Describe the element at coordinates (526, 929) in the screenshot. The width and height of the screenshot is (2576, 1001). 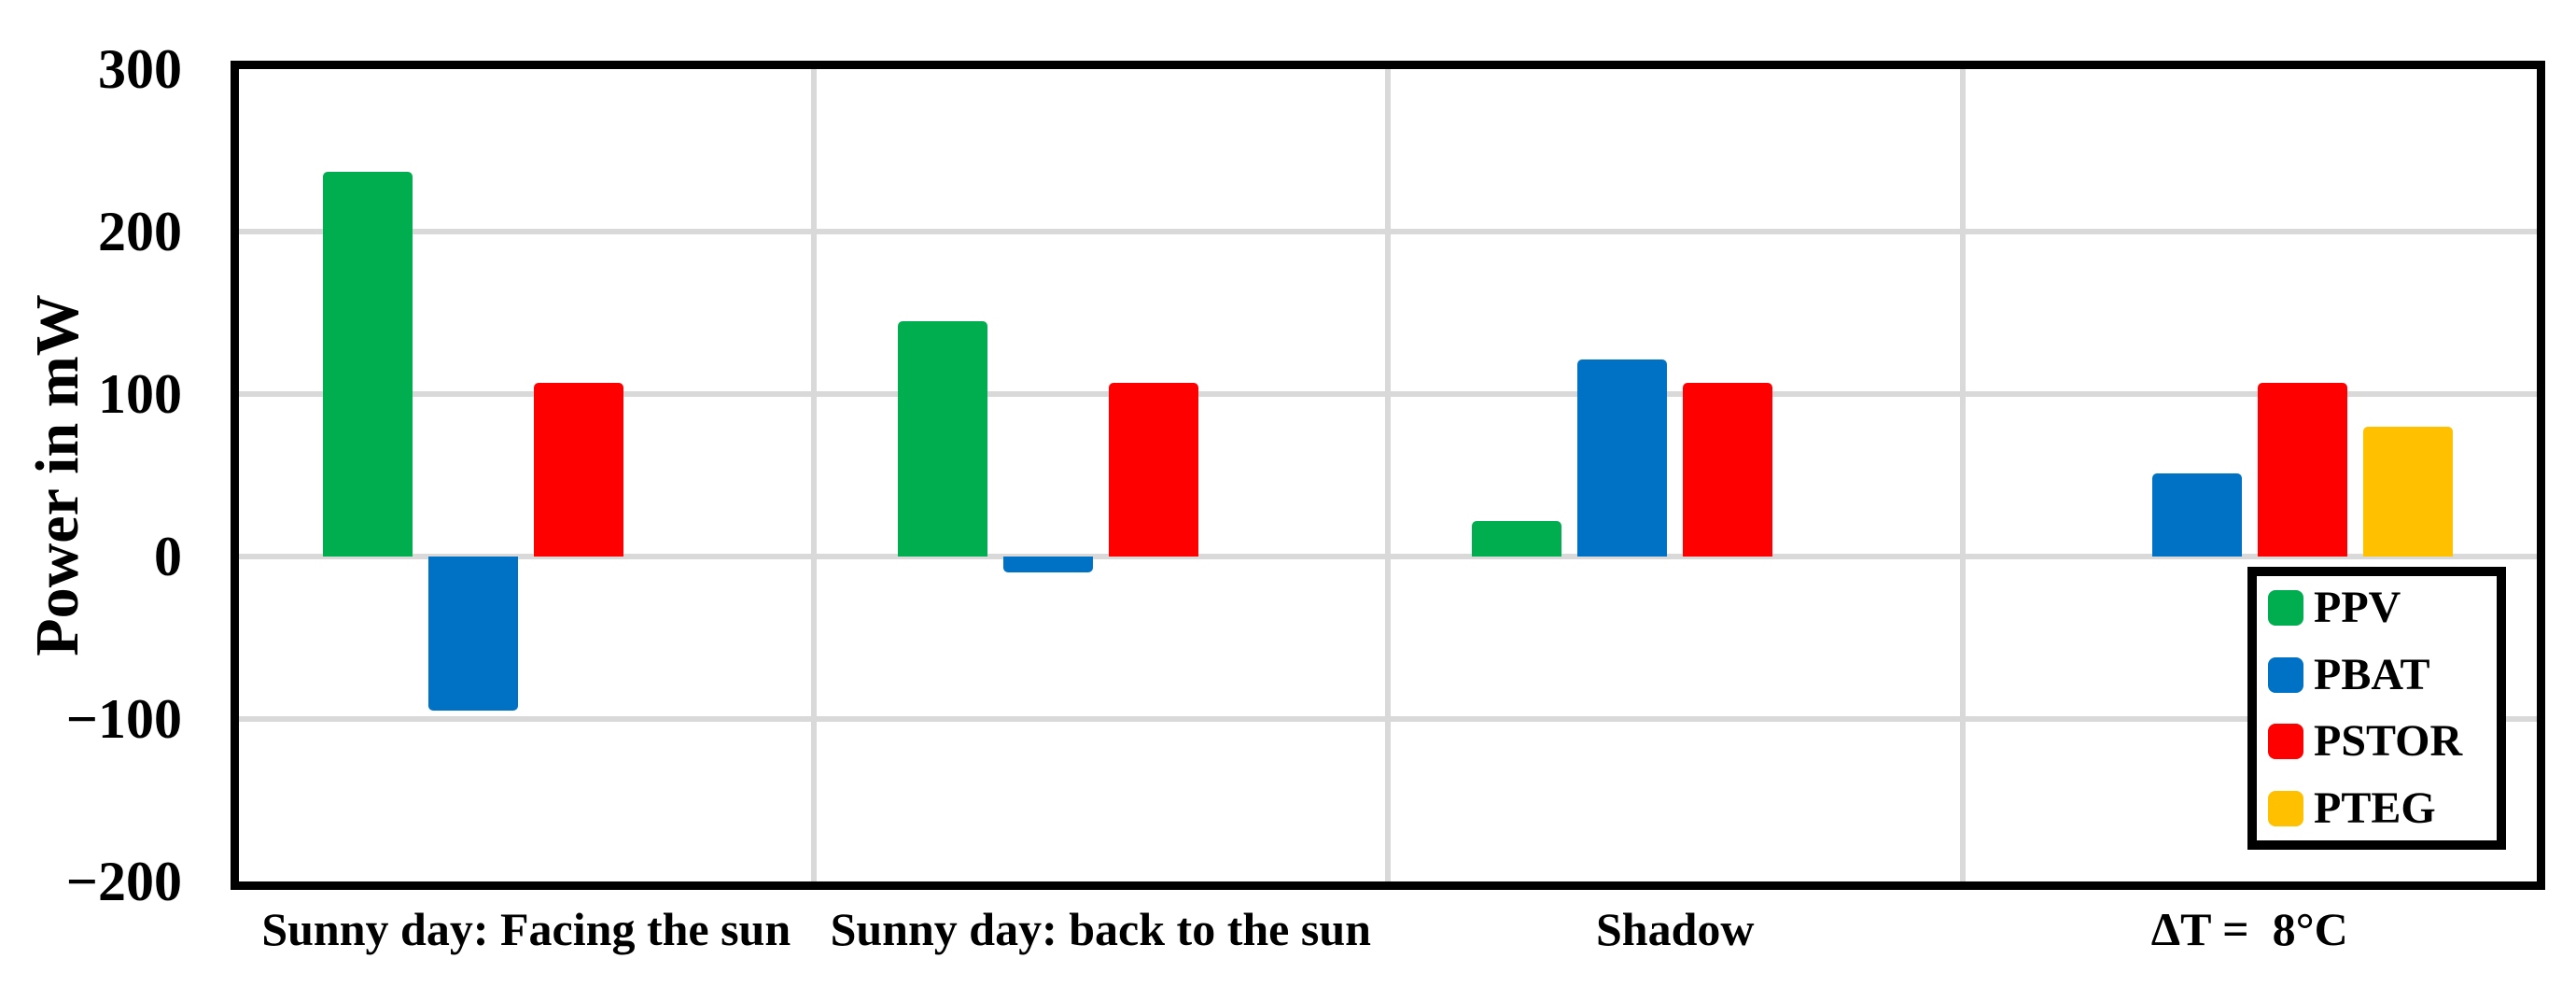
I see `x-axis-label-1: Sunny day: Facing the sun` at that location.